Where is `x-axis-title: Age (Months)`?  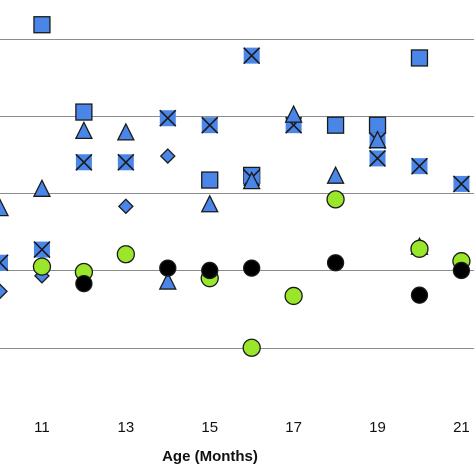 x-axis-title: Age (Months) is located at coordinates (210, 456).